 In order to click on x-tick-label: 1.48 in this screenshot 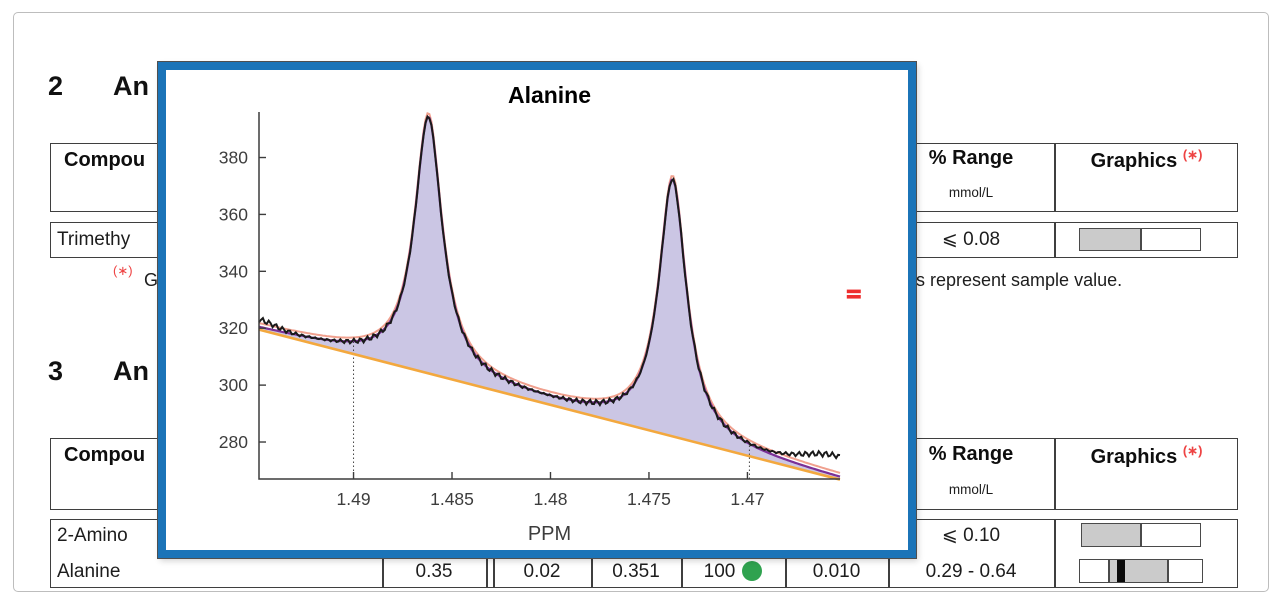, I will do `click(550, 499)`.